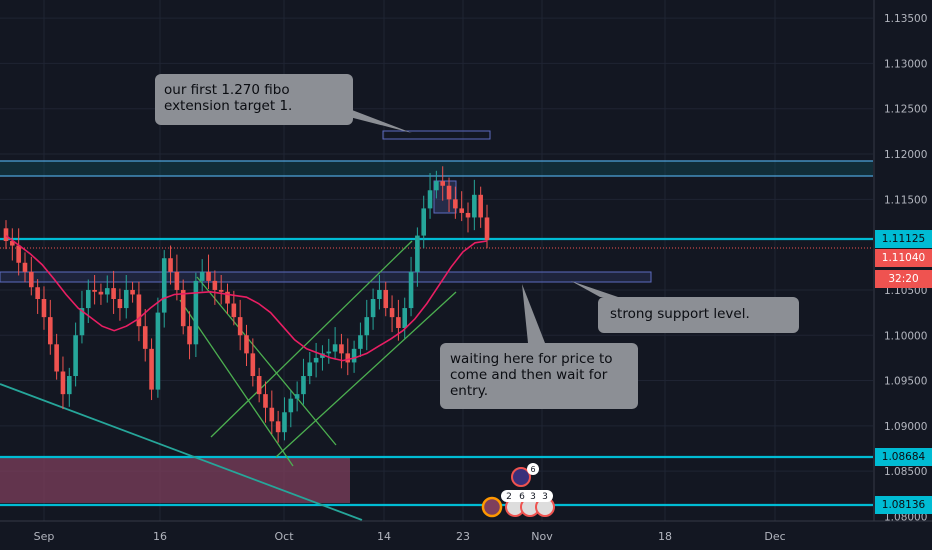 Image resolution: width=932 pixels, height=550 pixels. Describe the element at coordinates (509, 497) in the screenshot. I see `event-digit-1: 2` at that location.